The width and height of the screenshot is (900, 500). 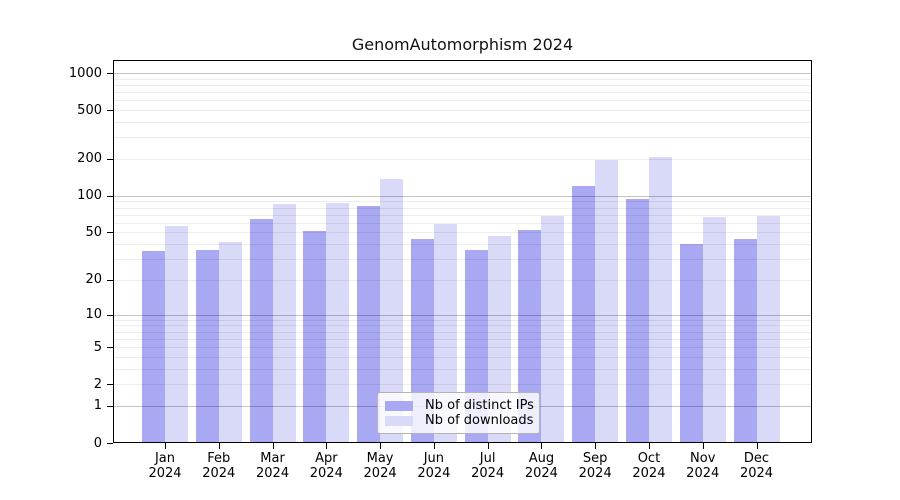 I want to click on bar-downloads-jun, so click(x=445, y=333).